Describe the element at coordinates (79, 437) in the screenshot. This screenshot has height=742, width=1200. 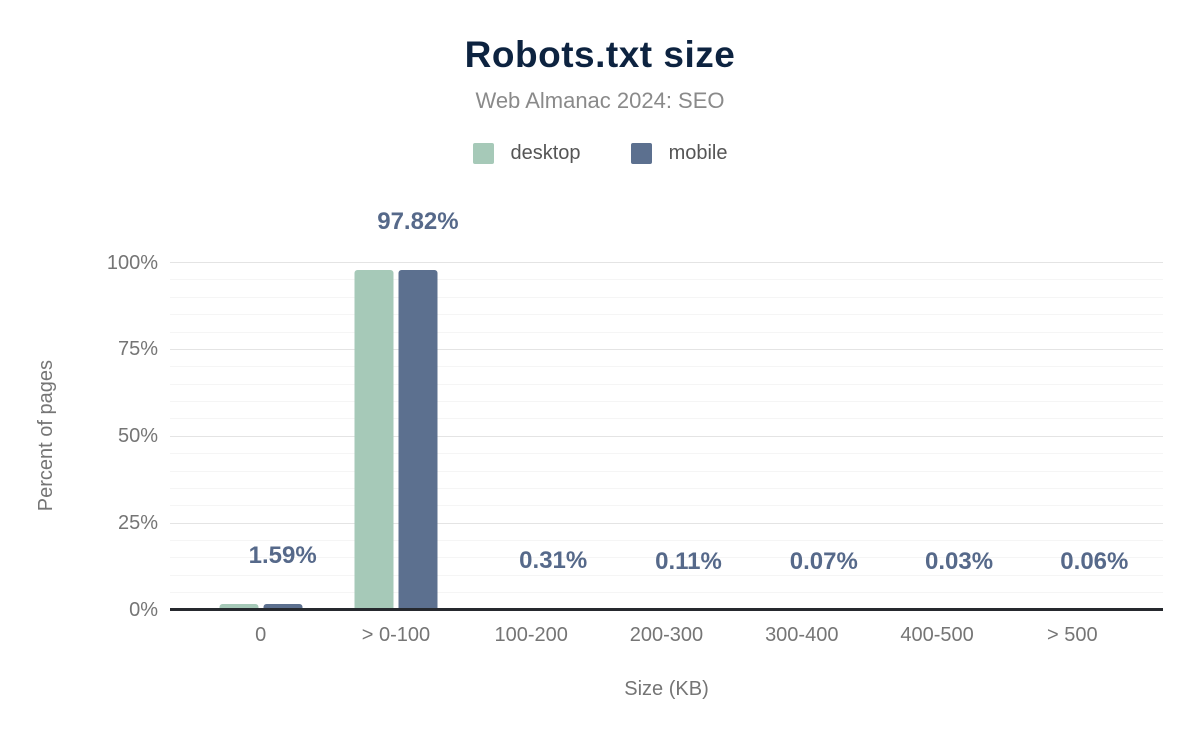
I see `y-axis-labels: 0% 25% 50% 75% 100%` at that location.